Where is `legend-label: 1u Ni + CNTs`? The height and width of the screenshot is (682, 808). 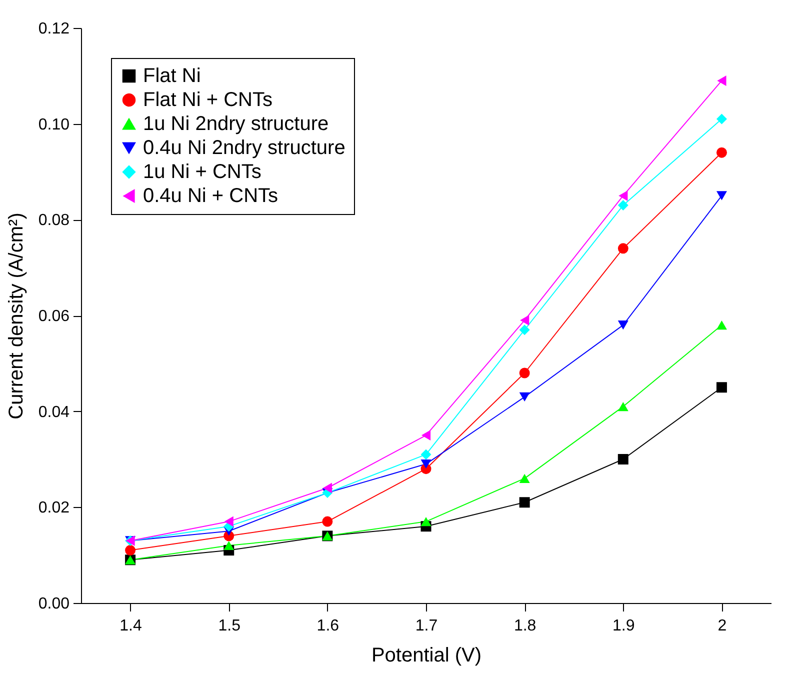 legend-label: 1u Ni + CNTs is located at coordinates (202, 172).